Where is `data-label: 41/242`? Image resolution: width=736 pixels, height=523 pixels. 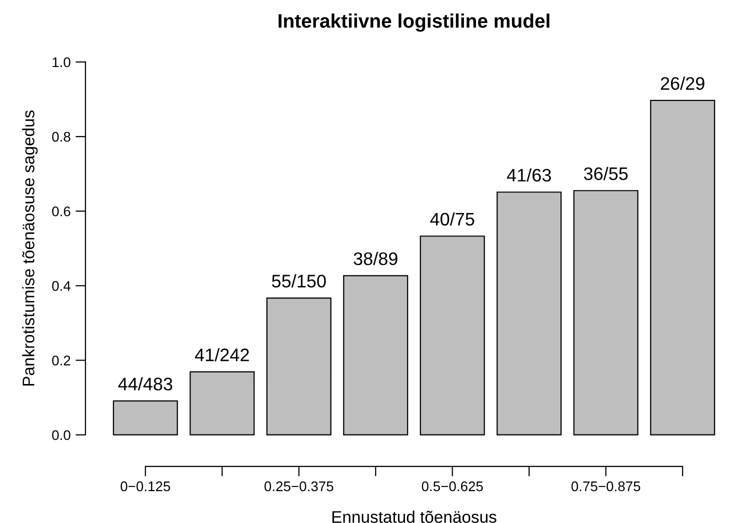
data-label: 41/242 is located at coordinates (221, 355).